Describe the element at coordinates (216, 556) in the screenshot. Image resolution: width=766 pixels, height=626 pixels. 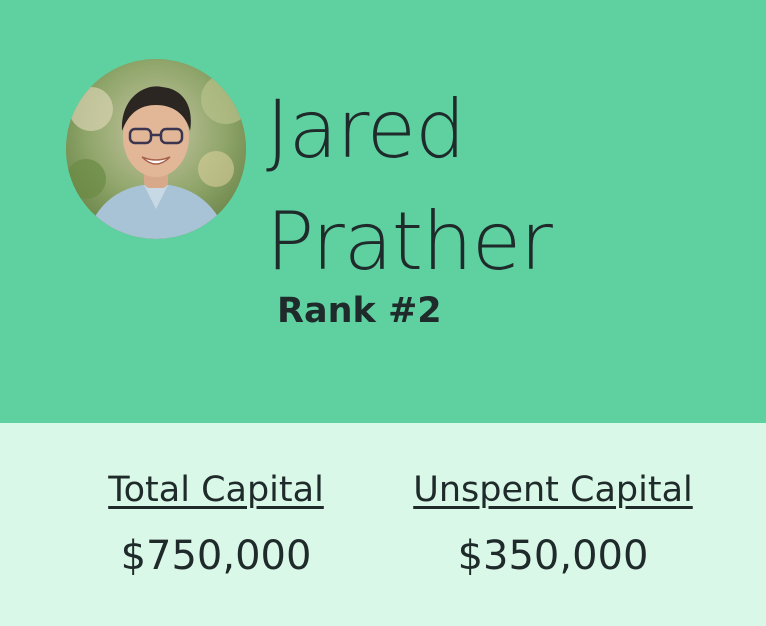
I see `total-capital-value: $750,000` at that location.